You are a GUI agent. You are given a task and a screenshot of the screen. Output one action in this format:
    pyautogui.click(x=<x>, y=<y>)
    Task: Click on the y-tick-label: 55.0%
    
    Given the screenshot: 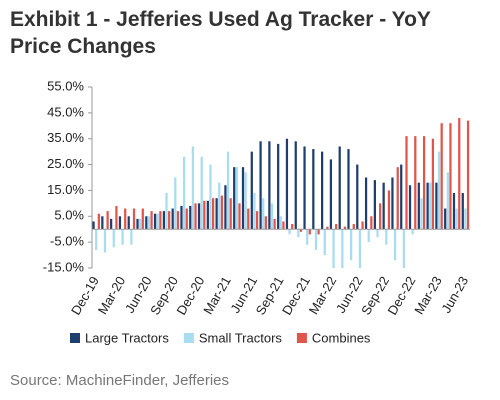 What is the action you would take?
    pyautogui.click(x=65, y=85)
    